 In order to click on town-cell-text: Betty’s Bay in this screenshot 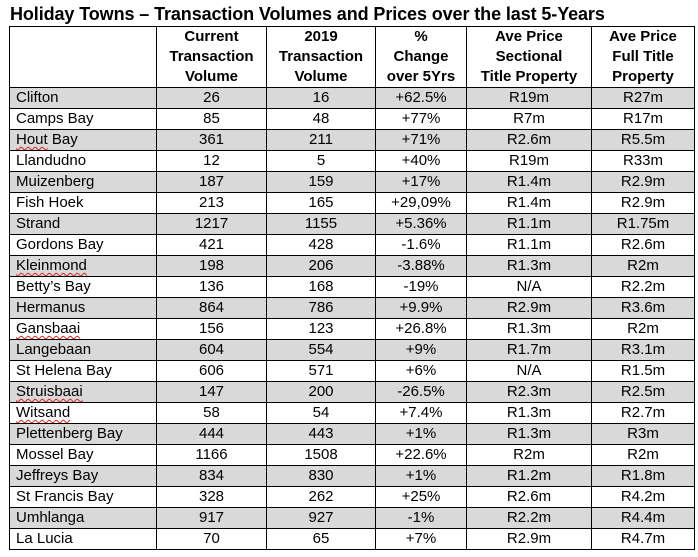, I will do `click(53, 286)`.